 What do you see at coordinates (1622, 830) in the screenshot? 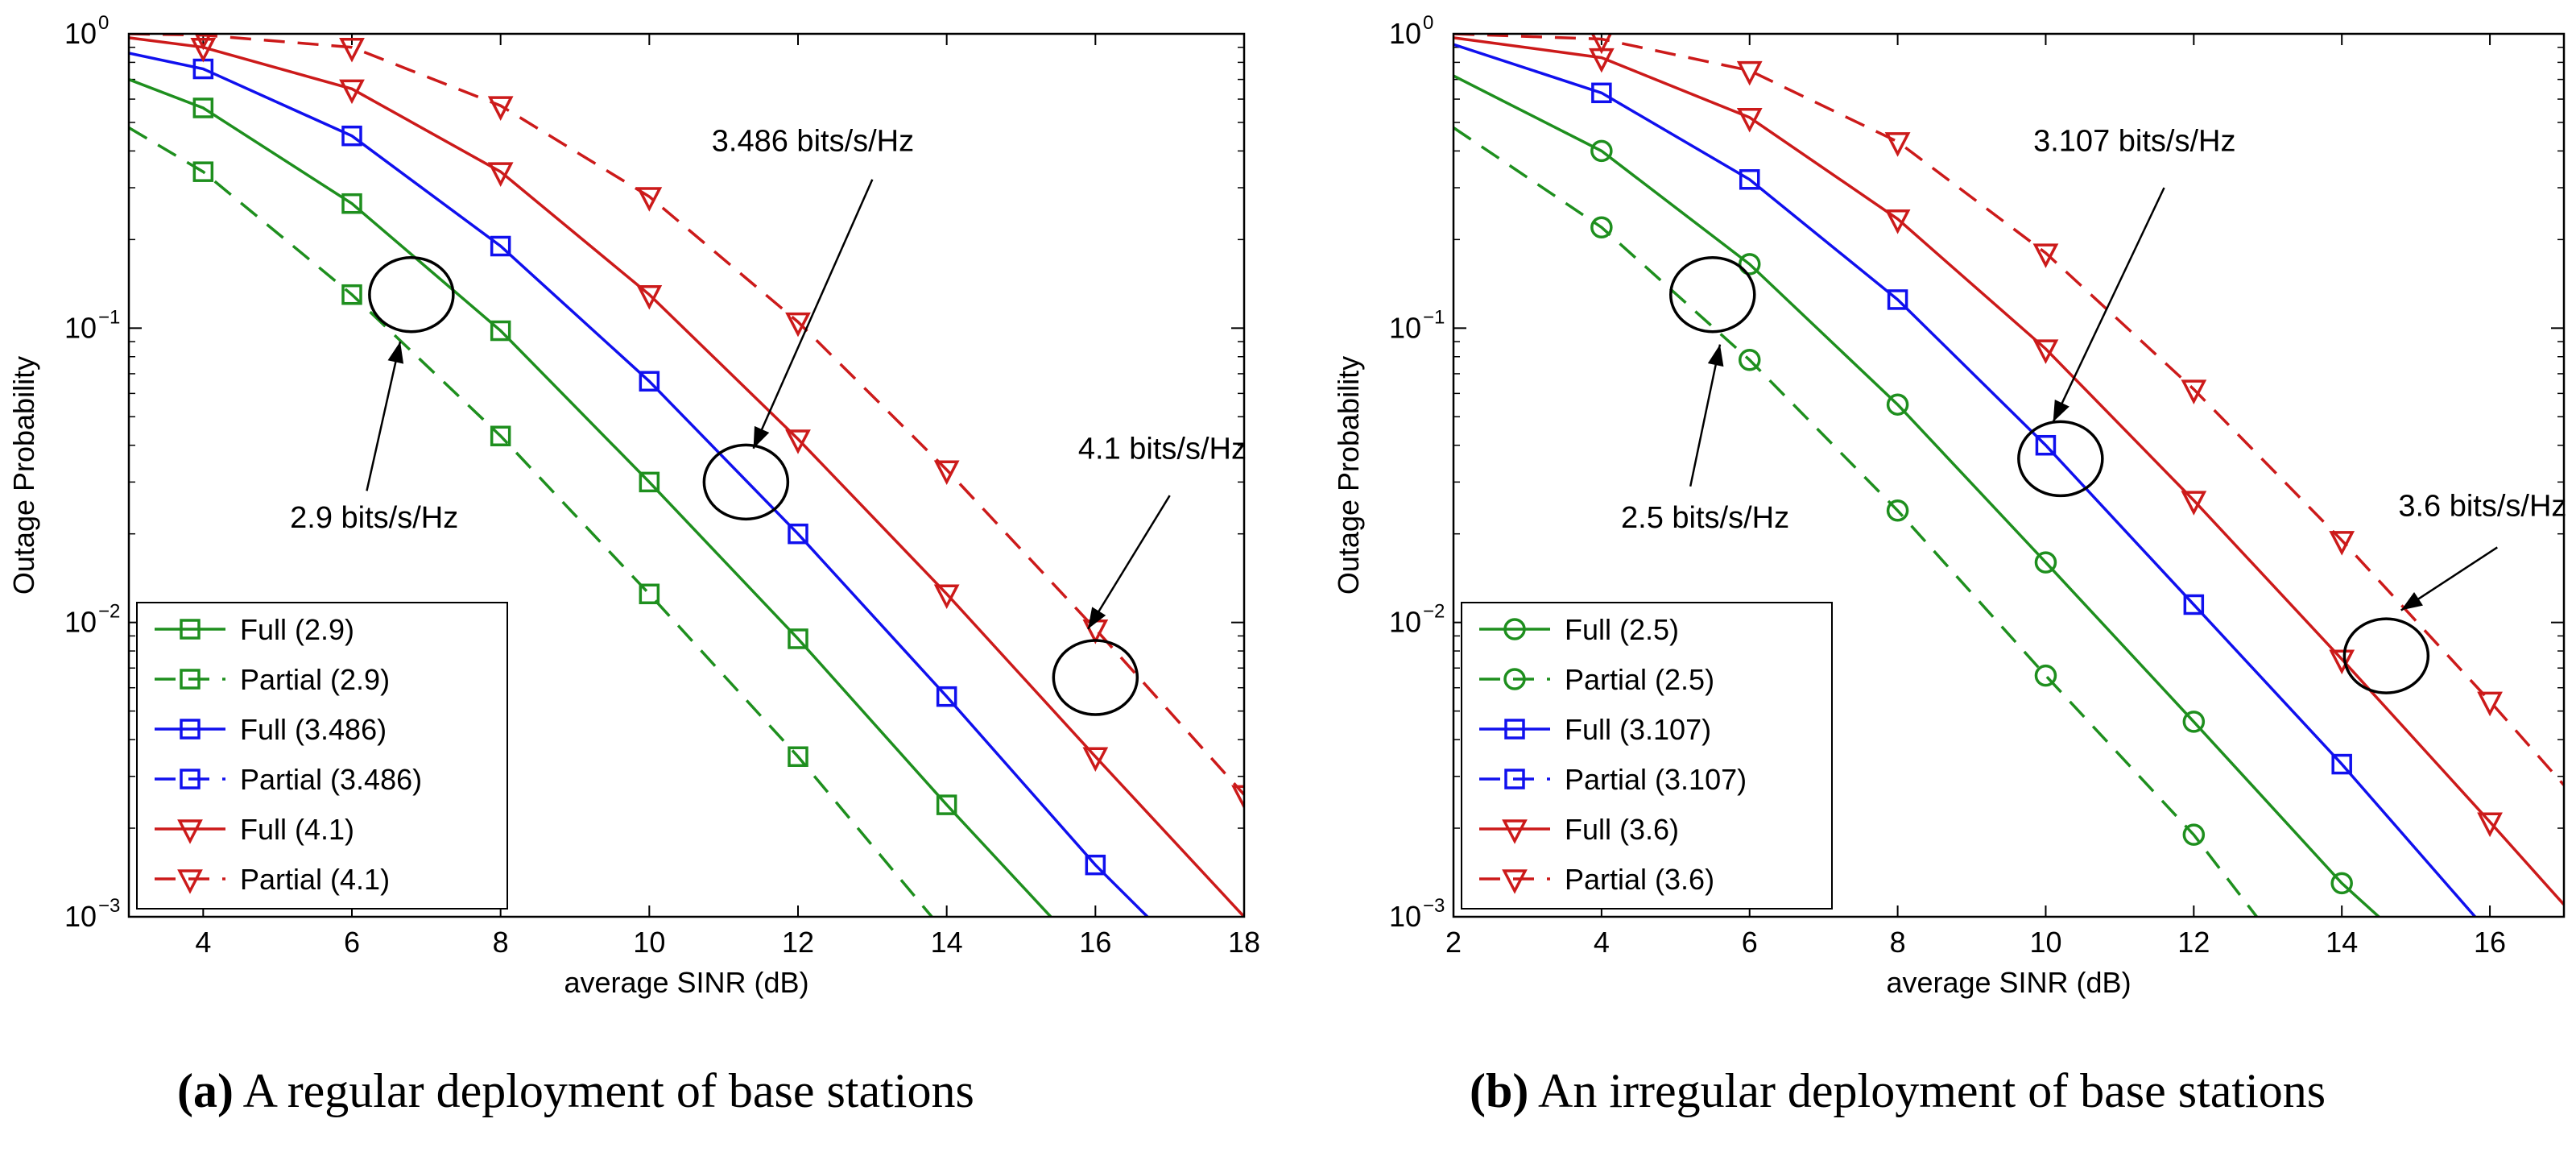
I see `legend-label-b-4: Full (3.6)` at bounding box center [1622, 830].